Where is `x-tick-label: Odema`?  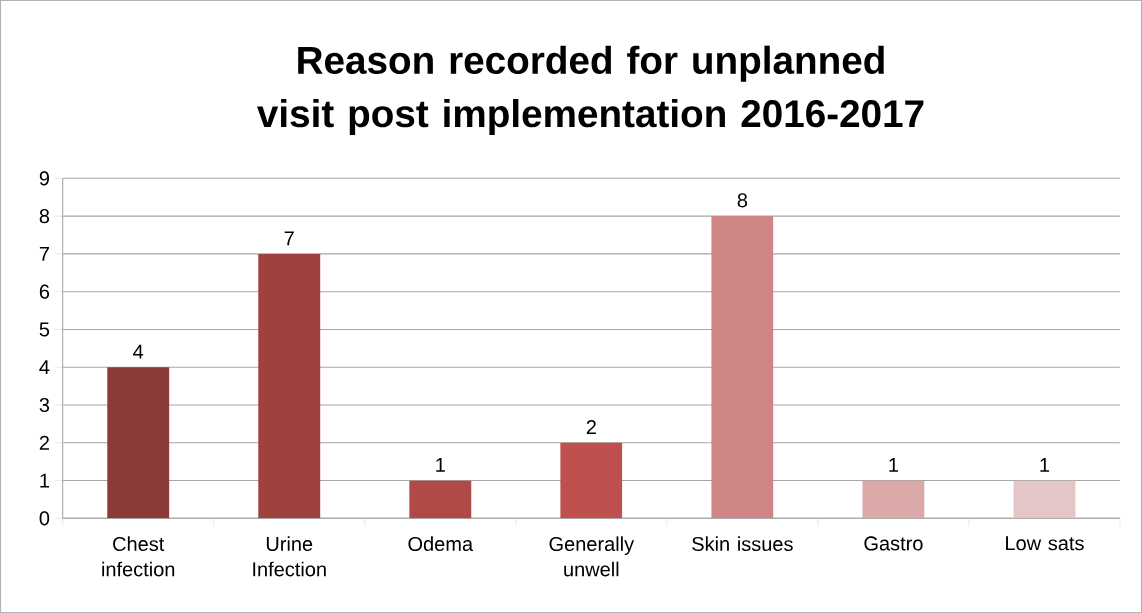 x-tick-label: Odema is located at coordinates (441, 544).